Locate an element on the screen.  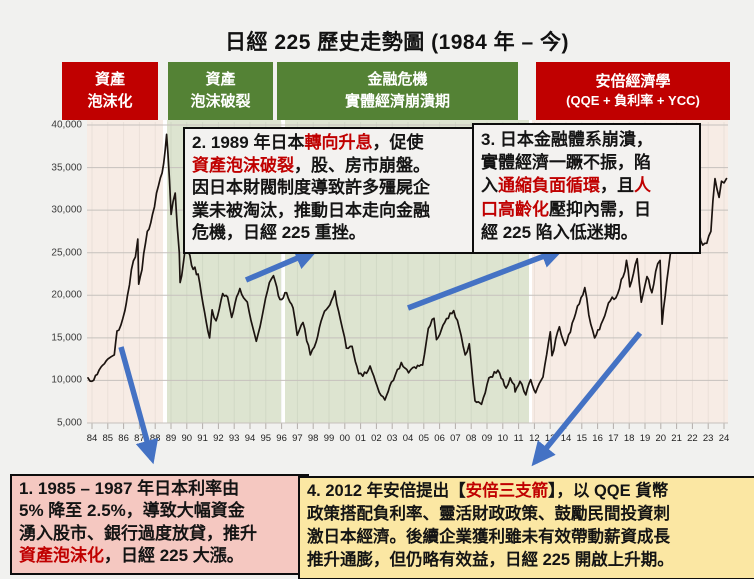
x-axis-label: 04 is located at coordinates (408, 438).